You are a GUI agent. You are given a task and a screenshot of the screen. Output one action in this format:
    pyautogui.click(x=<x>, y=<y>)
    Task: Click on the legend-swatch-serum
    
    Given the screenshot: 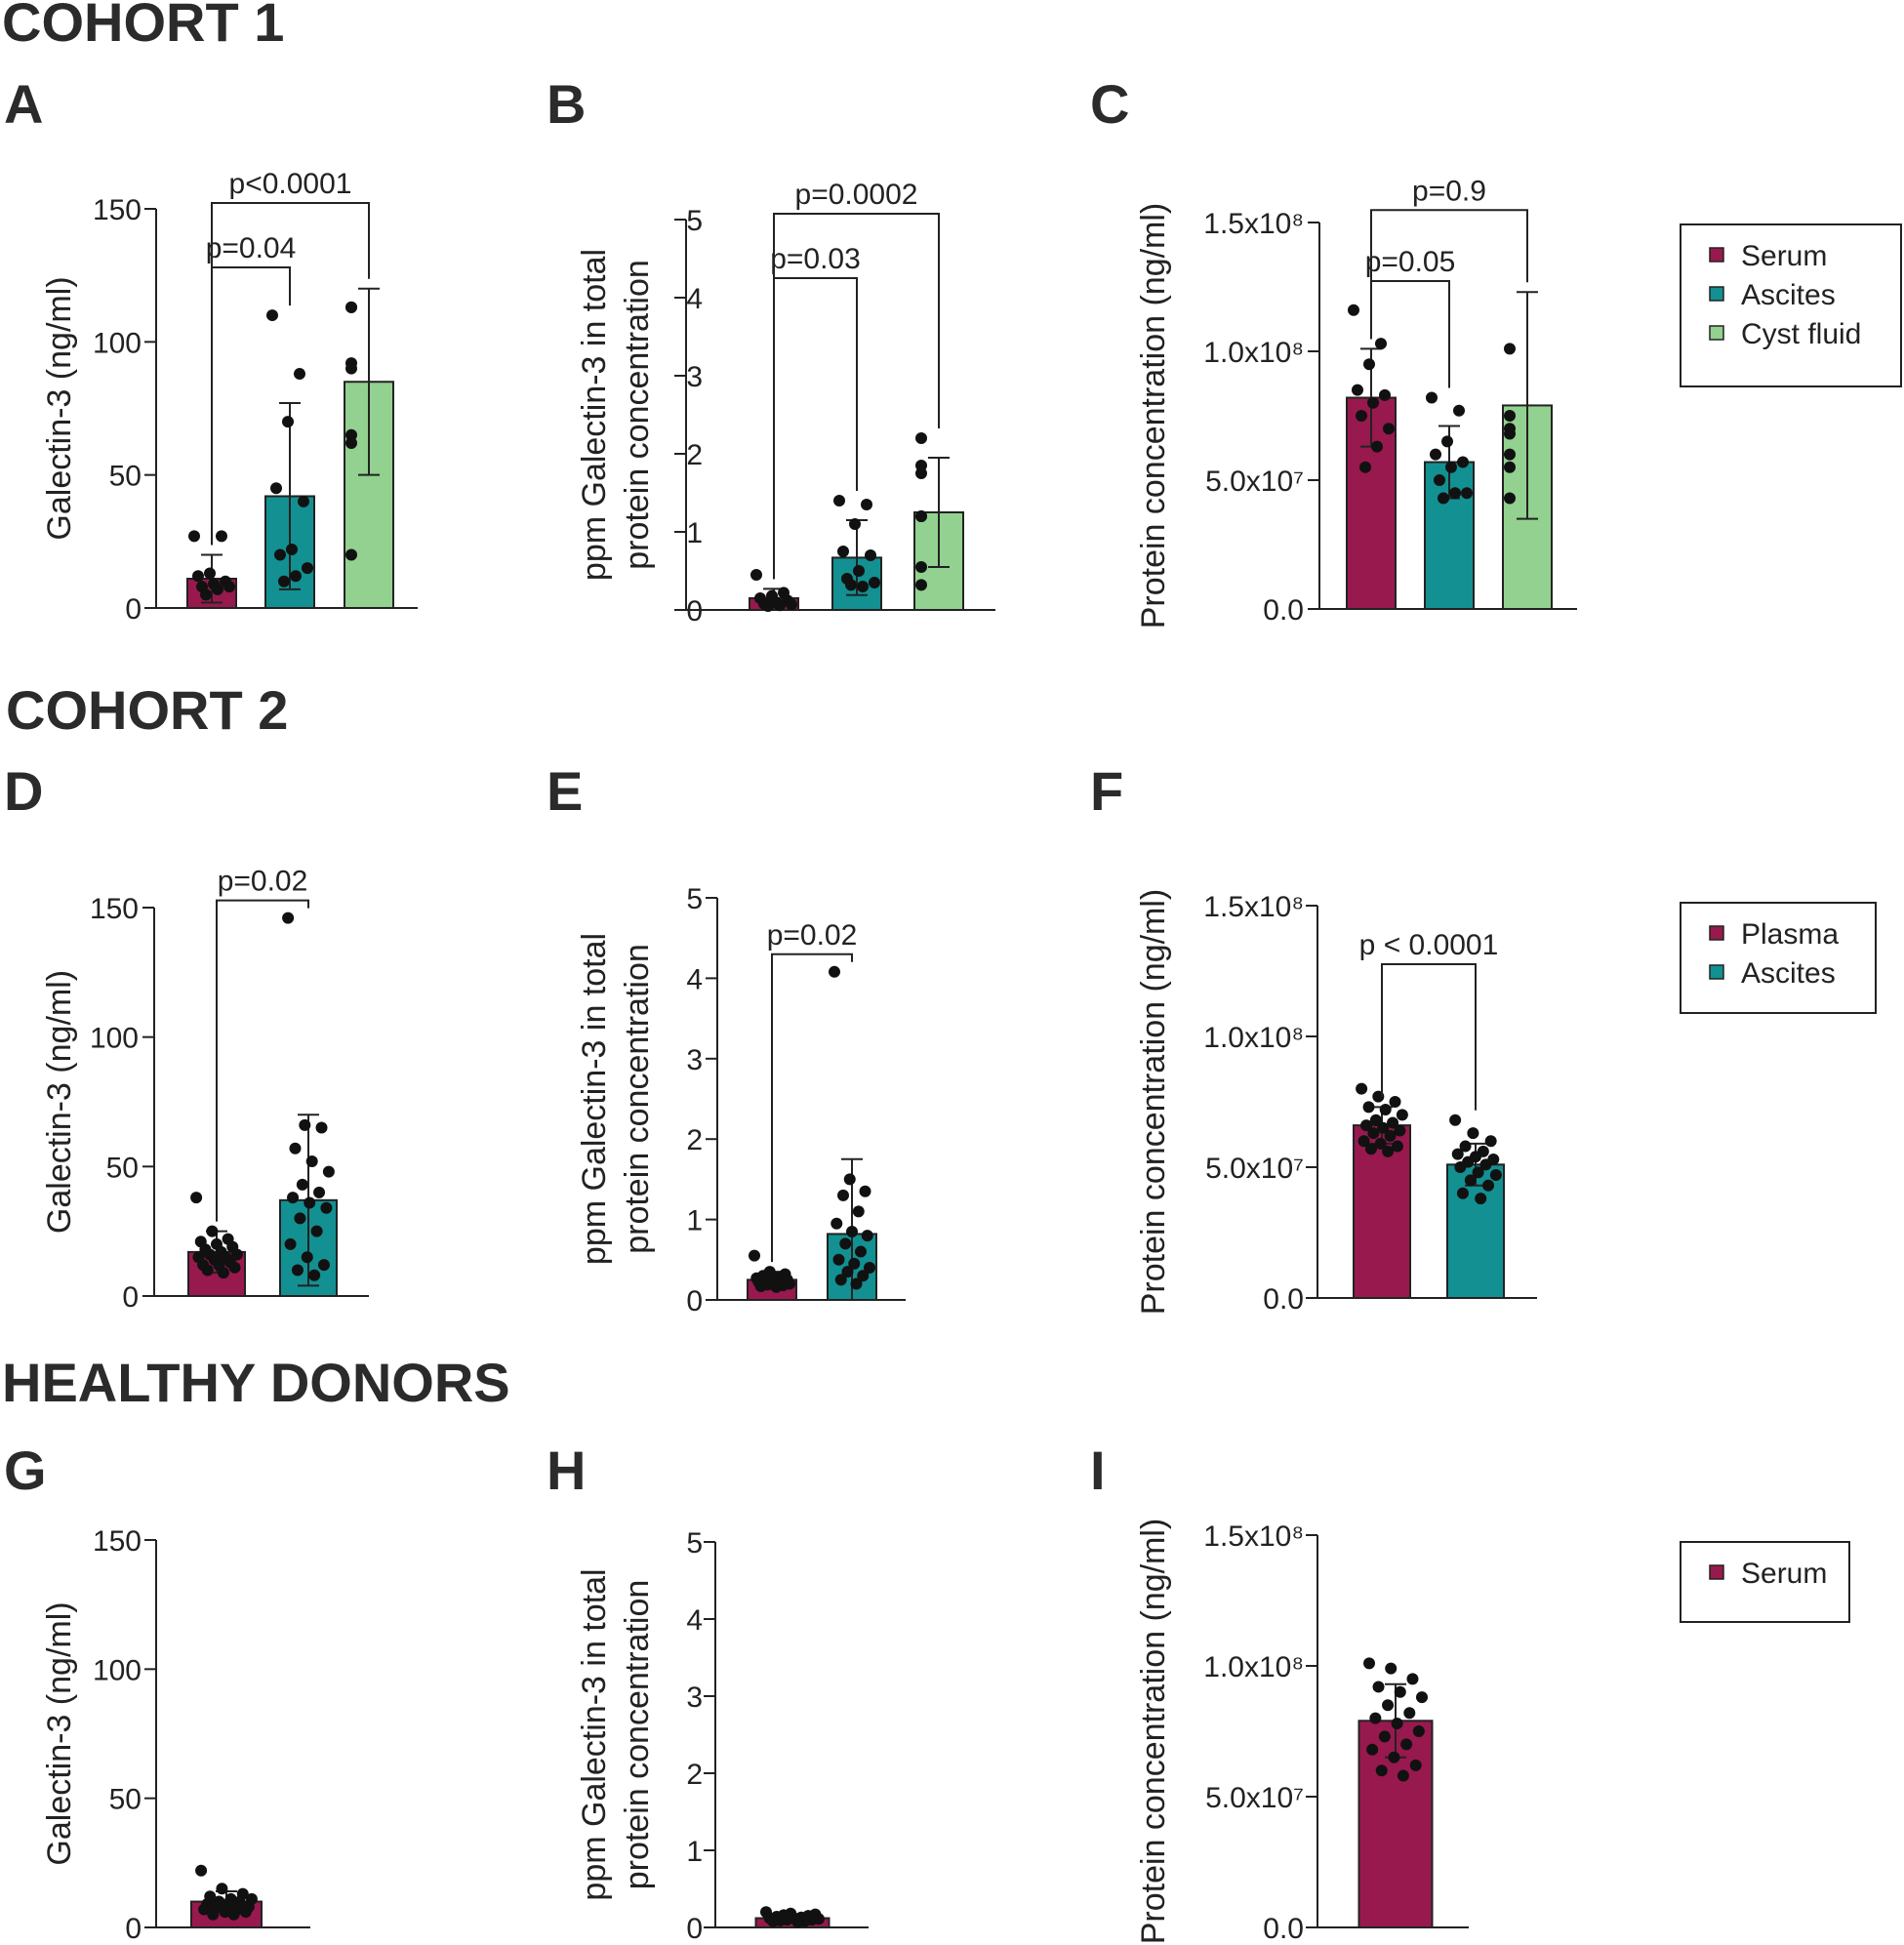 What is the action you would take?
    pyautogui.click(x=1716, y=1572)
    